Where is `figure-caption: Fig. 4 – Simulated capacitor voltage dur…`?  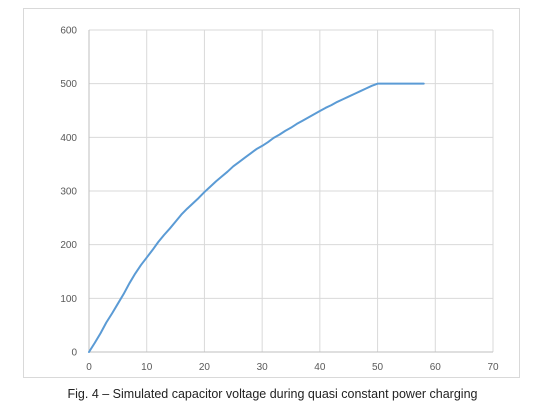
figure-caption: Fig. 4 – Simulated capacitor voltage dur… is located at coordinates (272, 394).